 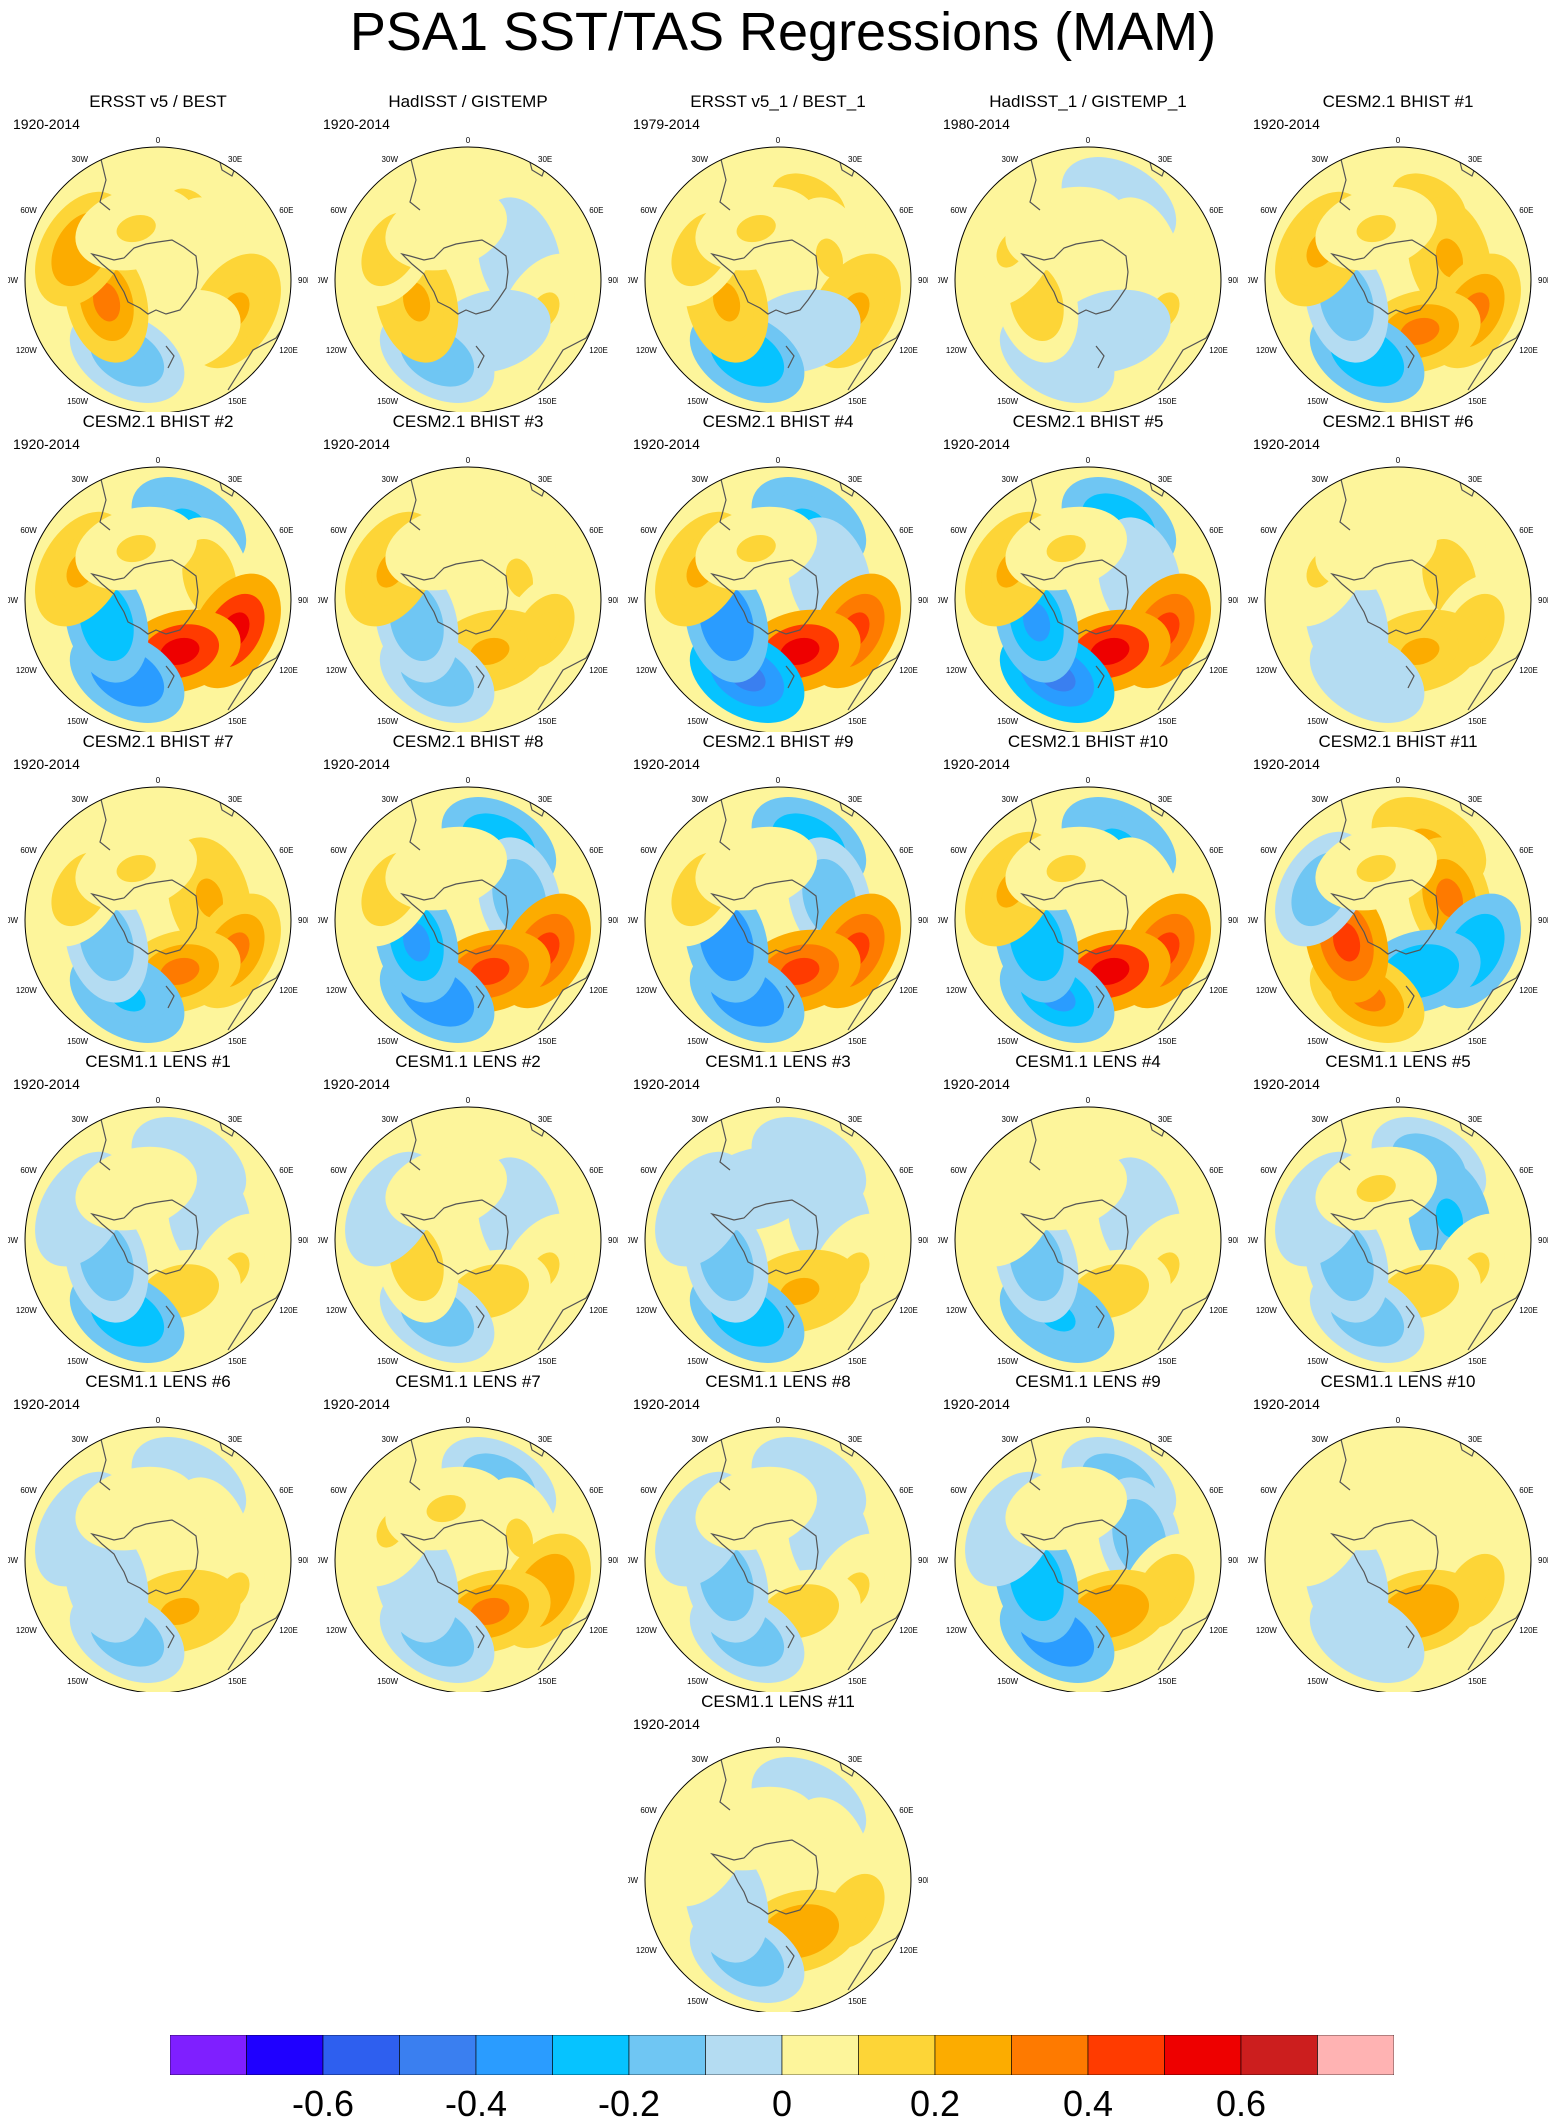 I want to click on panel-title: CESM2.1 BHIST #1, so click(x=1398, y=101).